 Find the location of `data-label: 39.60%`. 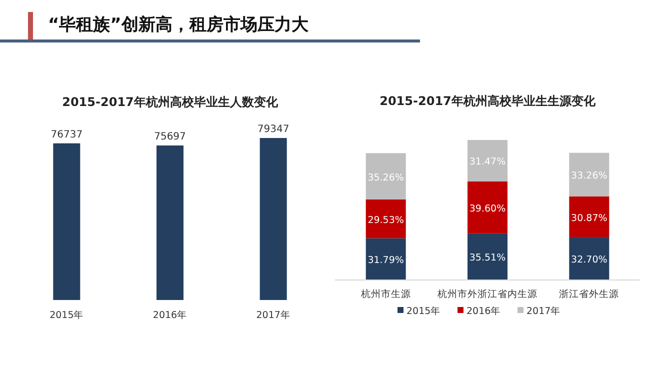

data-label: 39.60% is located at coordinates (487, 208).